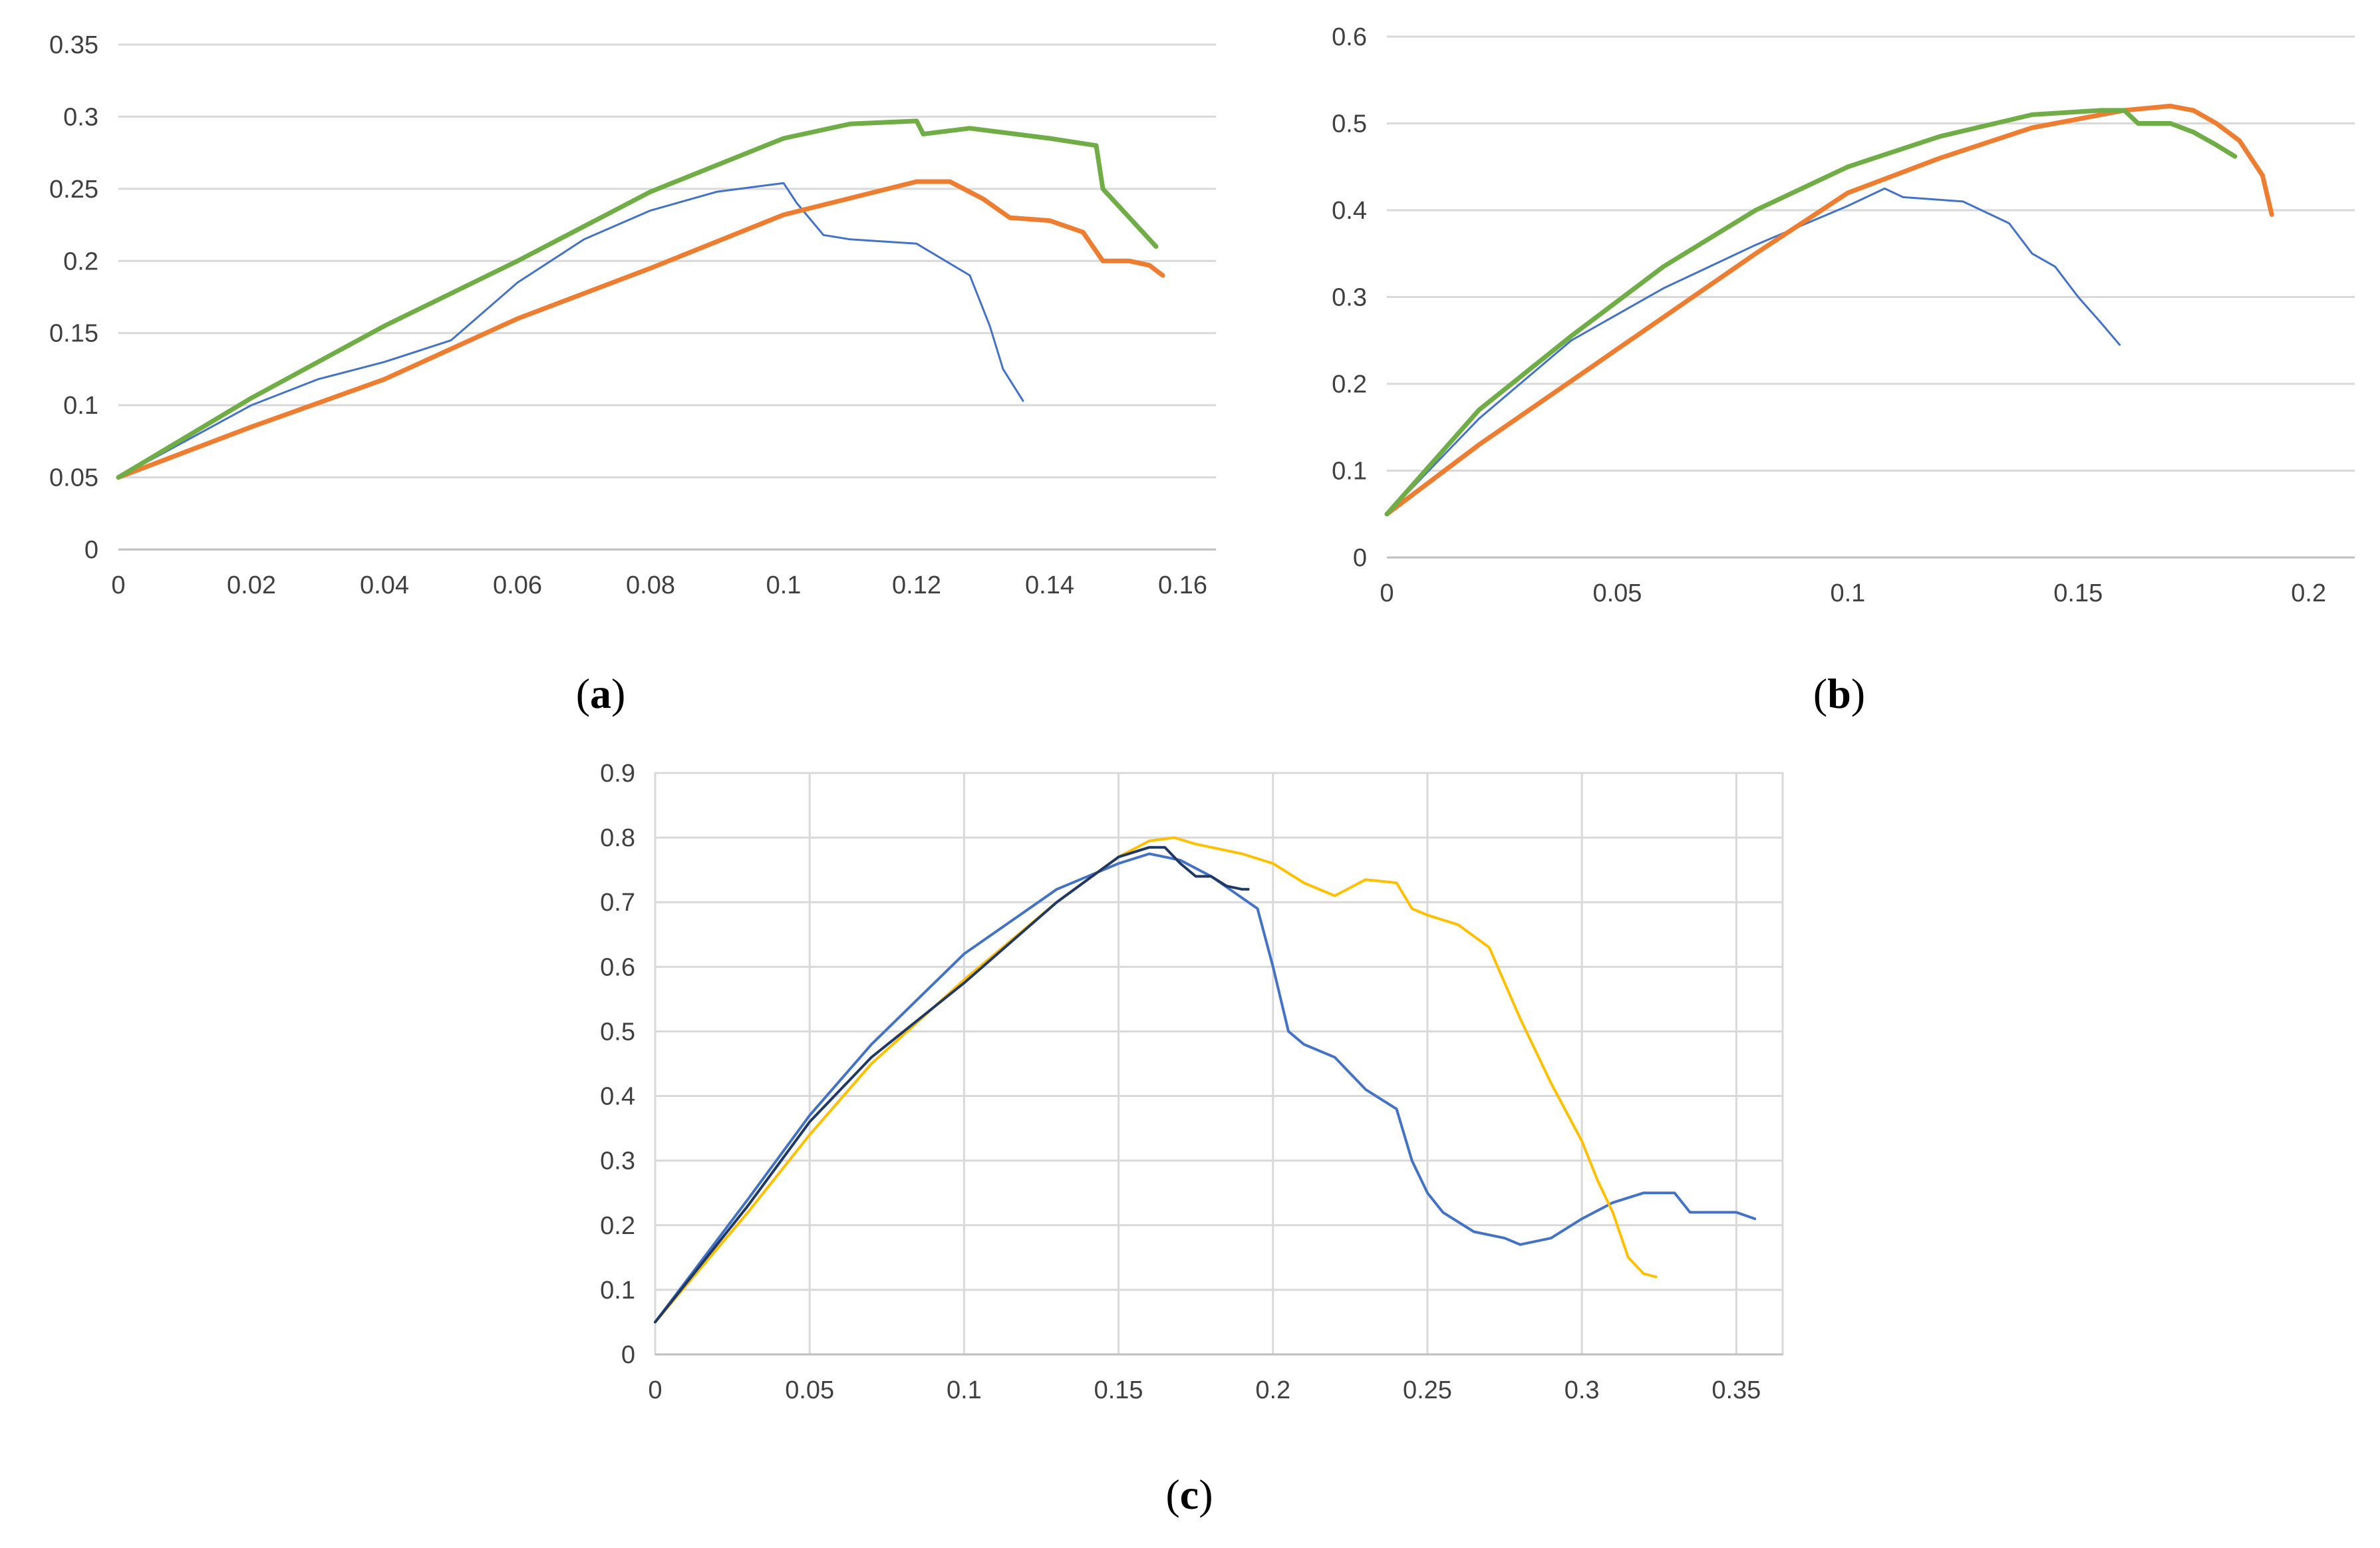  I want to click on chart-b-xtick-label: 0, so click(1387, 593).